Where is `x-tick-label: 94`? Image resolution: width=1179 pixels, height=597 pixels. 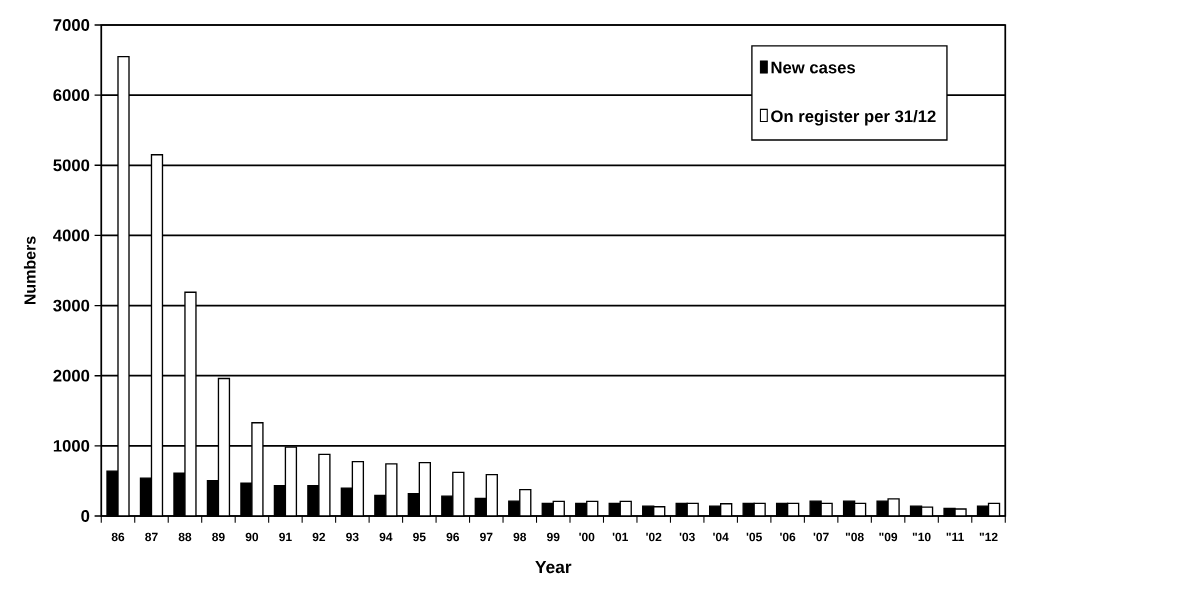
x-tick-label: 94 is located at coordinates (386, 537).